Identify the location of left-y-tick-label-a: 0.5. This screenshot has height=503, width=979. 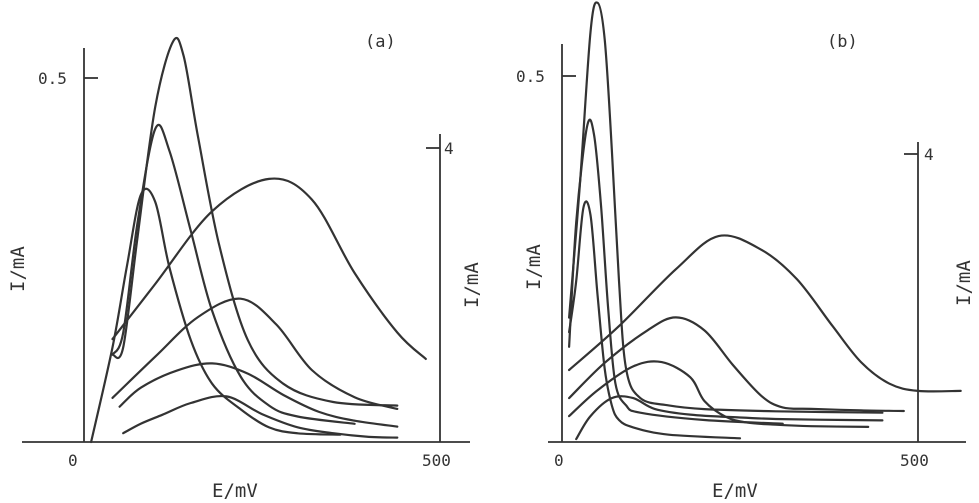
(52, 78).